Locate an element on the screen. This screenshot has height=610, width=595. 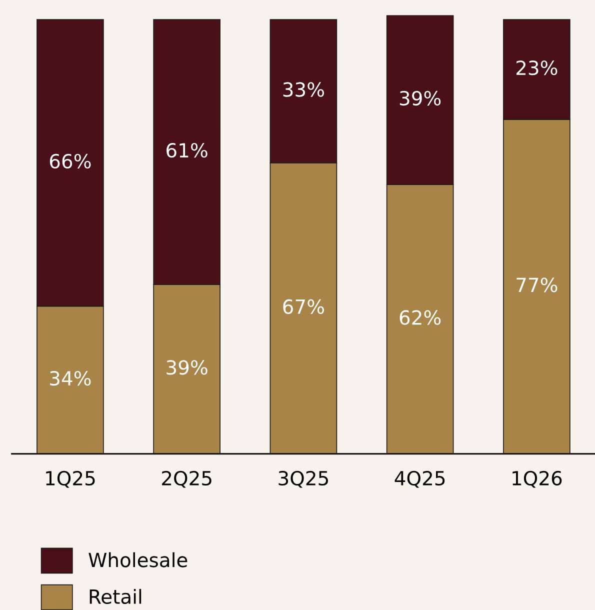
legend-label: Retail is located at coordinates (116, 596).